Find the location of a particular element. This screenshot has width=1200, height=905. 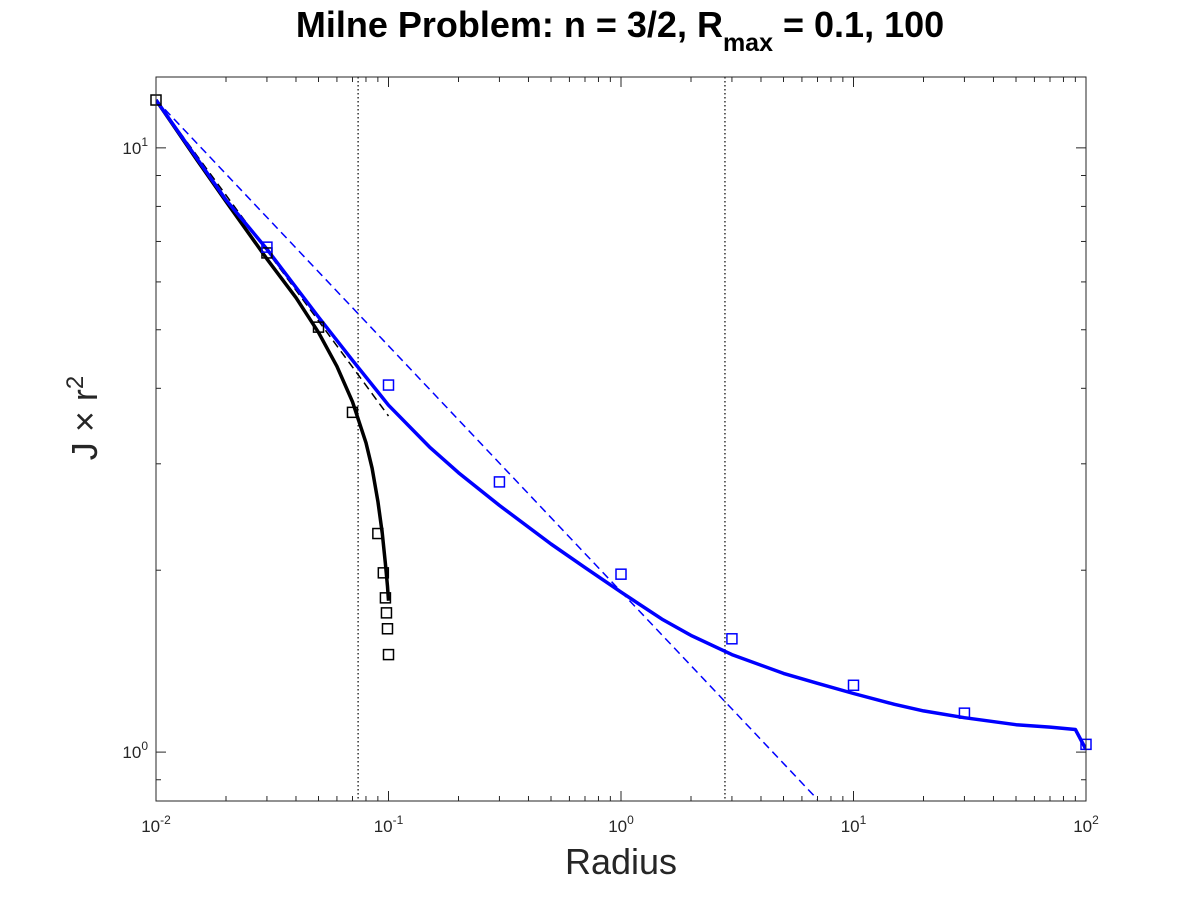

x-tick-label-3: 10⁰ is located at coordinates (621, 824).